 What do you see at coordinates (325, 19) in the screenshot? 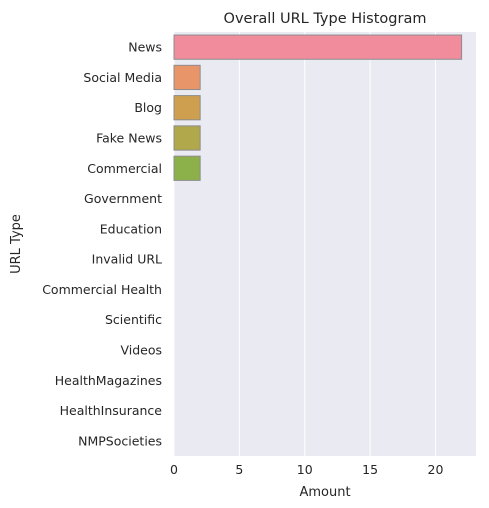
I see `chart-title: Overall URL Type Histogram` at bounding box center [325, 19].